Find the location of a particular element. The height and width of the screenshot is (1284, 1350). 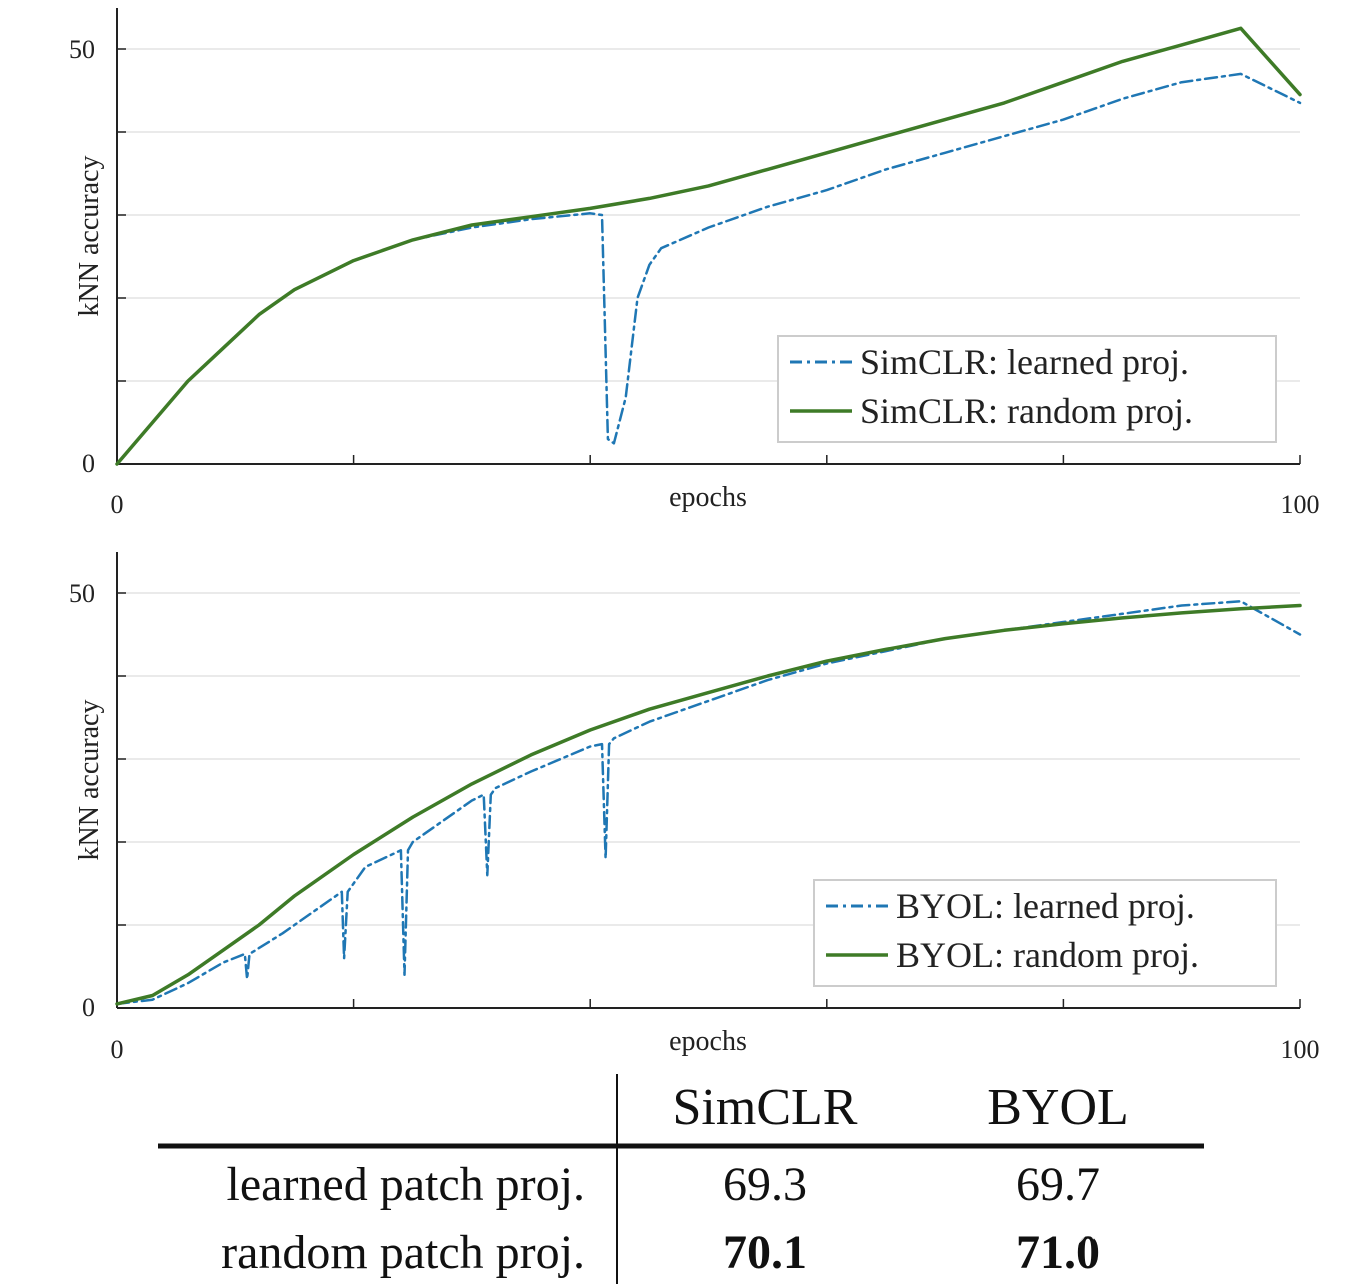

table-row-label-random: random patch proj. is located at coordinates (403, 1252).